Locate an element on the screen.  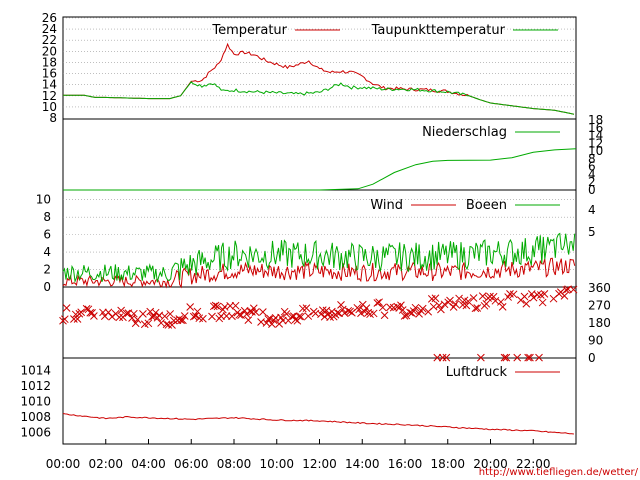
y-tick-label: 24 is located at coordinates (49, 29).